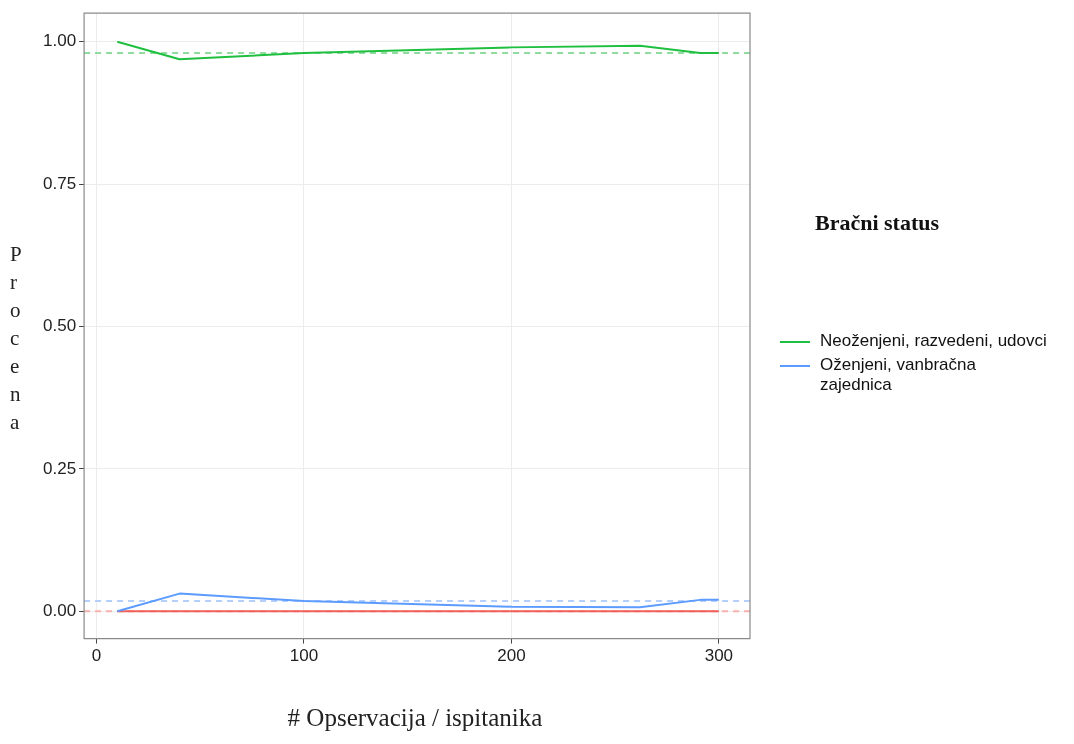 The image size is (1074, 744). I want to click on y-tick-label: 0.00, so click(59, 610).